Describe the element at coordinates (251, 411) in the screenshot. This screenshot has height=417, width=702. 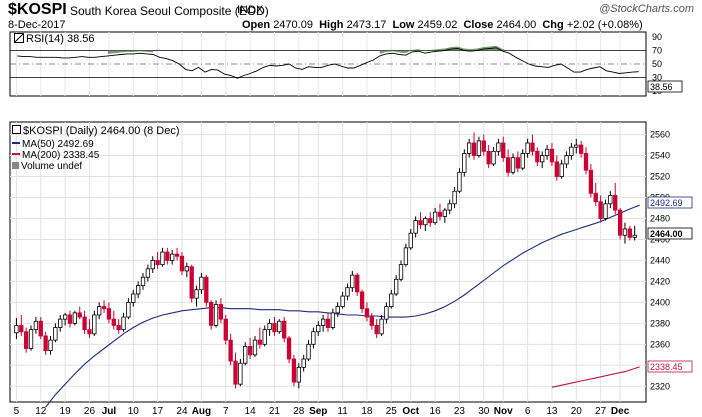
I see `date-tick-label: 14` at that location.